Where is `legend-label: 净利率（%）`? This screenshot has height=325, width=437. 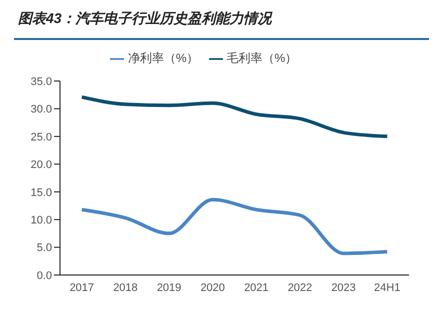
legend-label: 净利率（%） is located at coordinates (163, 58).